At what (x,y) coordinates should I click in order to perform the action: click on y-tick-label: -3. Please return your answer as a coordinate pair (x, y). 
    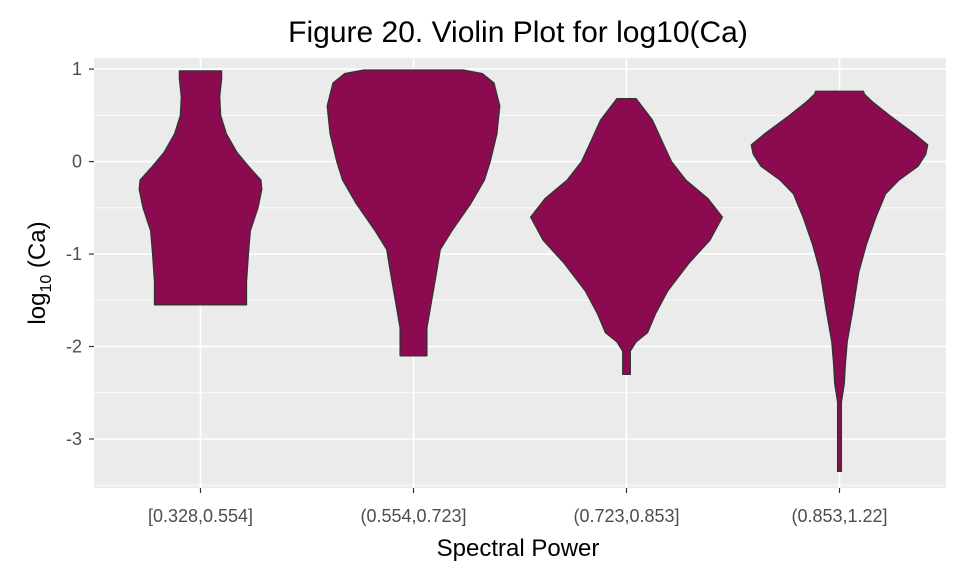
    Looking at the image, I should click on (74, 439).